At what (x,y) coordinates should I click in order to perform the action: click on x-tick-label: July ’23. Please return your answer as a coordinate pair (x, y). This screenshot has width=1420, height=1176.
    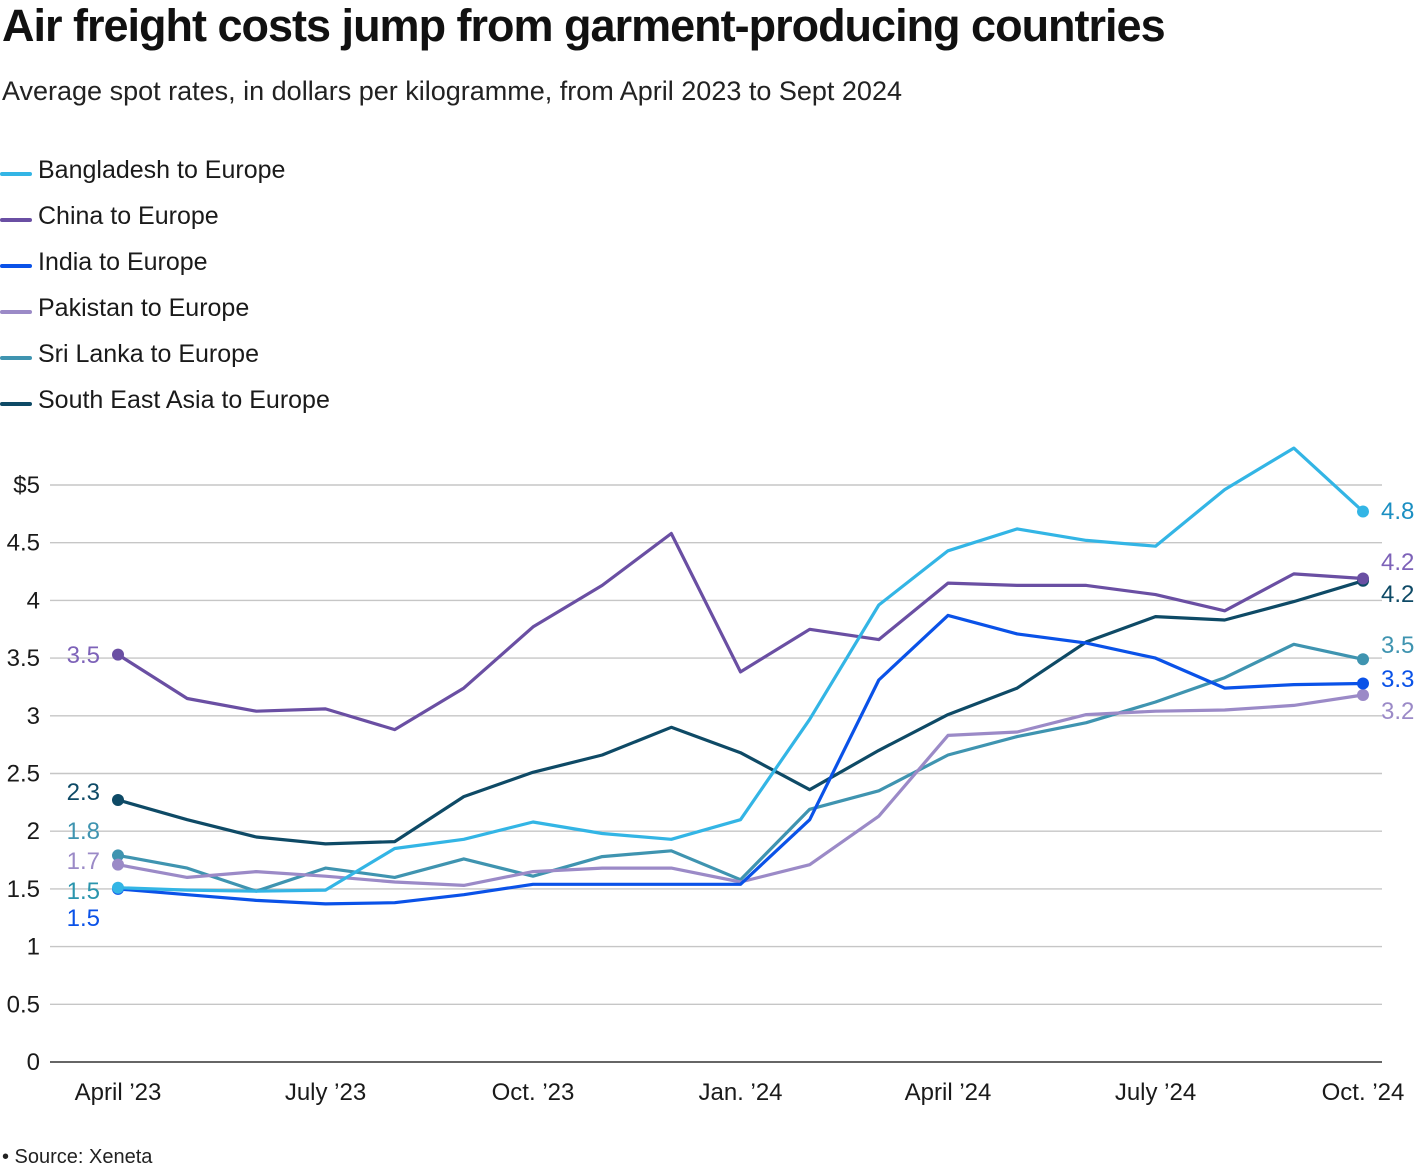
    Looking at the image, I should click on (325, 1092).